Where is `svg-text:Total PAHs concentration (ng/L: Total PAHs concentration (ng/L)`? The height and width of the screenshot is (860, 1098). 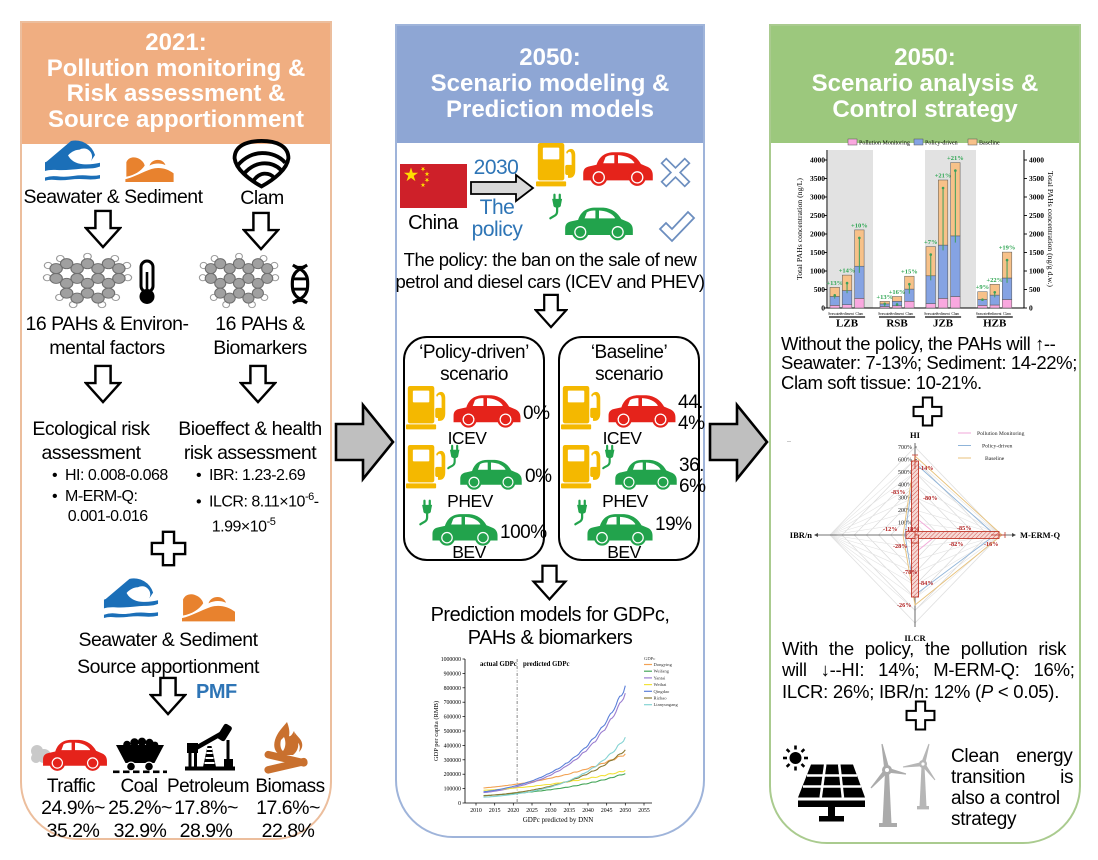
svg-text:Total PAHs concentration (ng/L: Total PAHs concentration (ng/L) is located at coordinates (799, 229).